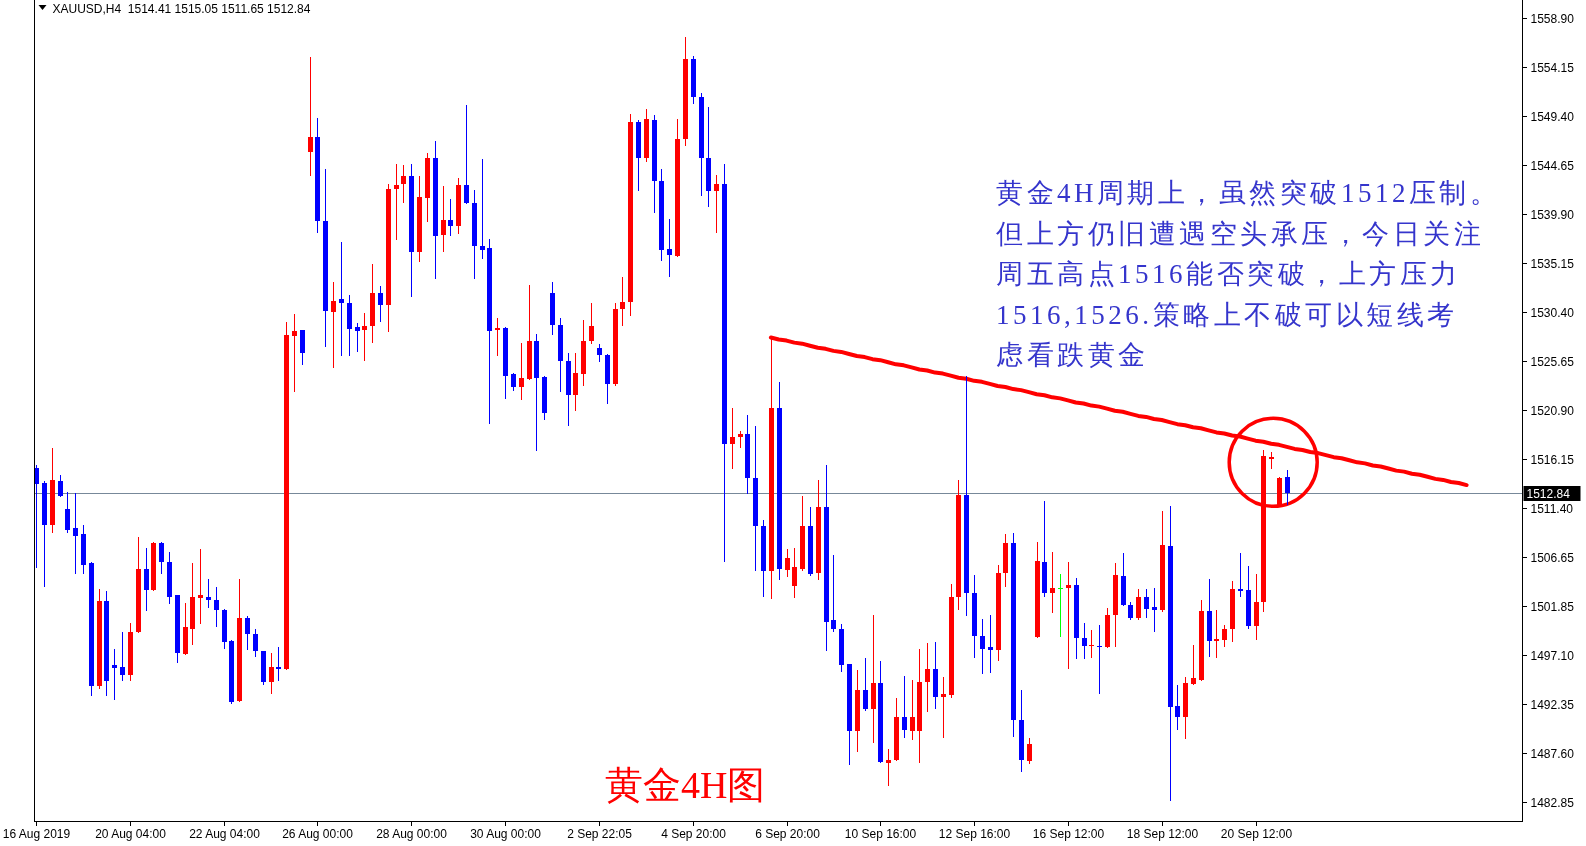 Image resolution: width=1586 pixels, height=846 pixels. Describe the element at coordinates (1552, 67) in the screenshot. I see `y-tick-label: 1554.15` at that location.